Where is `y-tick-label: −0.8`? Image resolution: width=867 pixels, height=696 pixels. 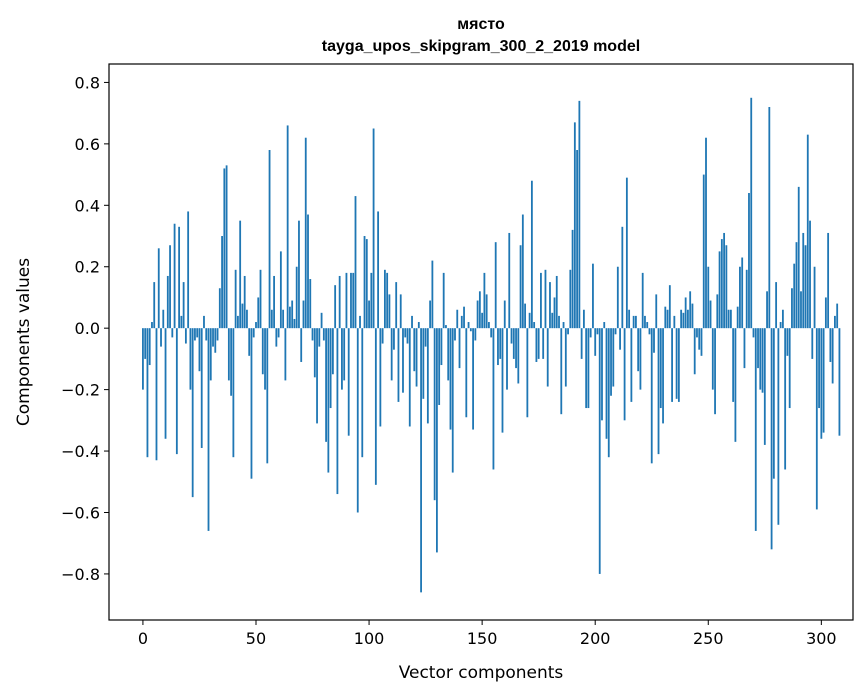 y-tick-label: −0.8 is located at coordinates (80, 574).